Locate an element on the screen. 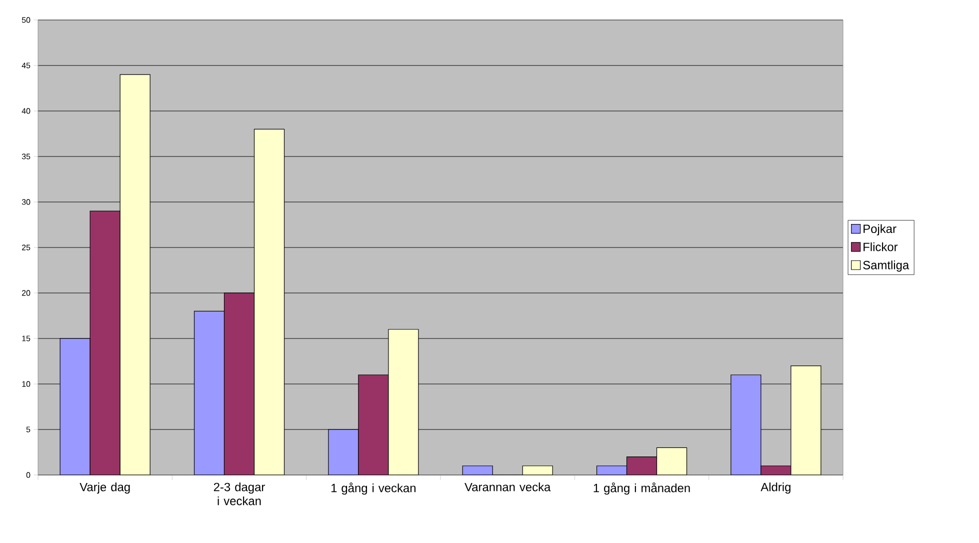  x-tick-label: Varje dag is located at coordinates (105, 488).